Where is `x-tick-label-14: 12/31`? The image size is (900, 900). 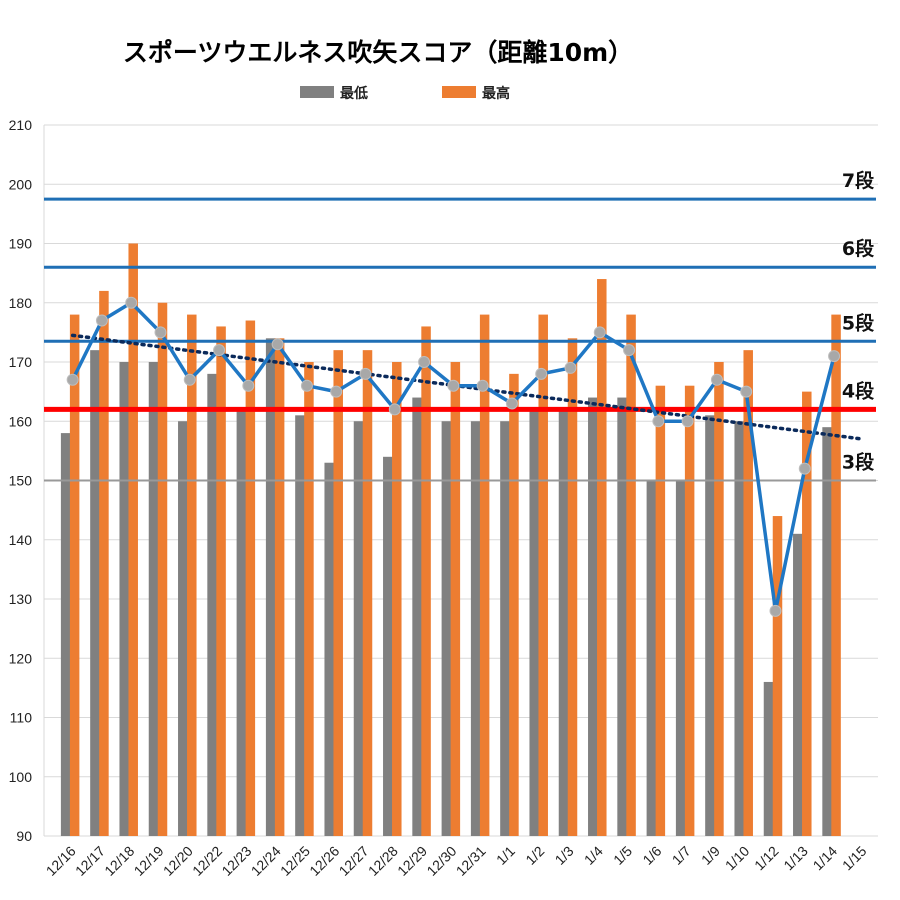
x-tick-label-14: 12/31 is located at coordinates (471, 861).